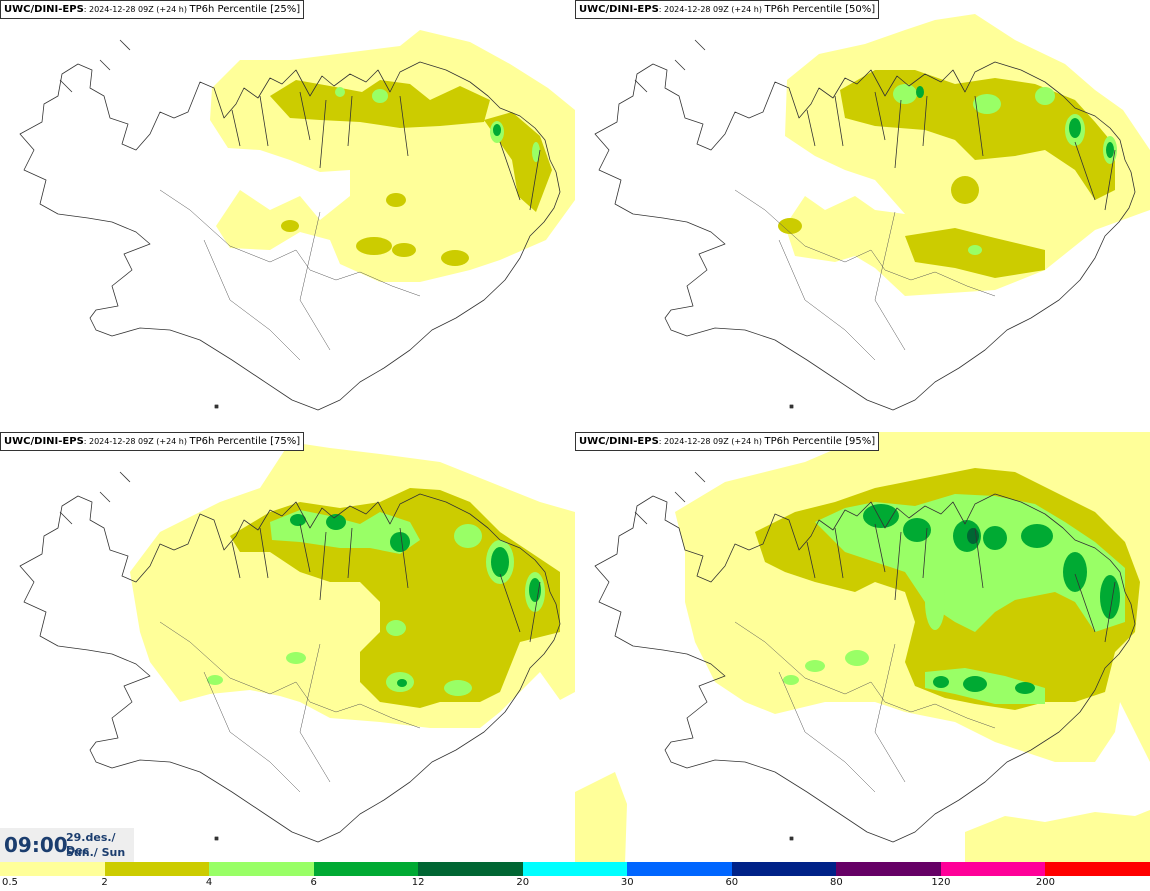 This screenshot has width=1150, height=891. I want to click on color-legend, so click(575, 869).